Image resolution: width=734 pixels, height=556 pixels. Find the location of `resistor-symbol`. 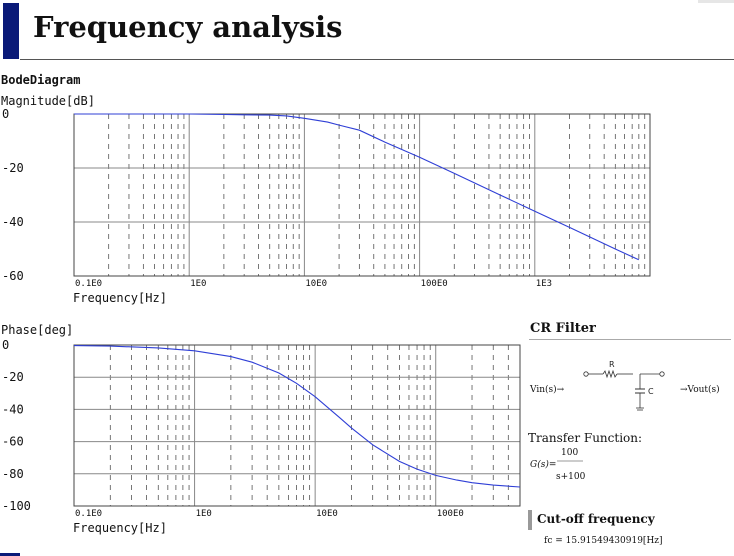

resistor-symbol is located at coordinates (610, 374).